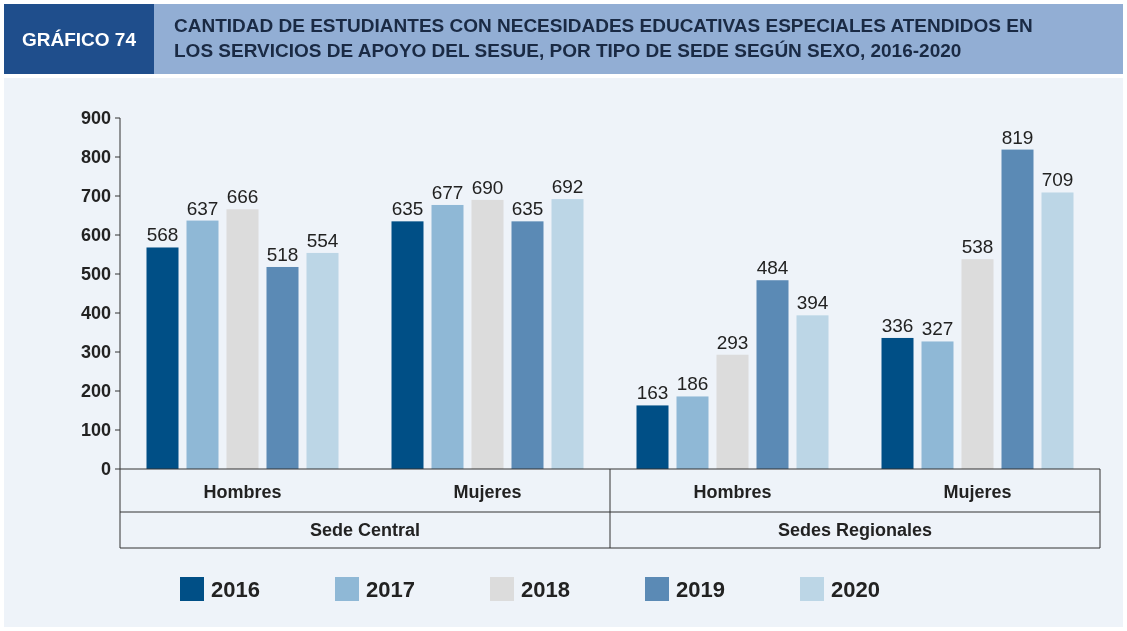 The width and height of the screenshot is (1127, 631). I want to click on chart-subtitle: GRÁFICO 74, so click(79, 39).